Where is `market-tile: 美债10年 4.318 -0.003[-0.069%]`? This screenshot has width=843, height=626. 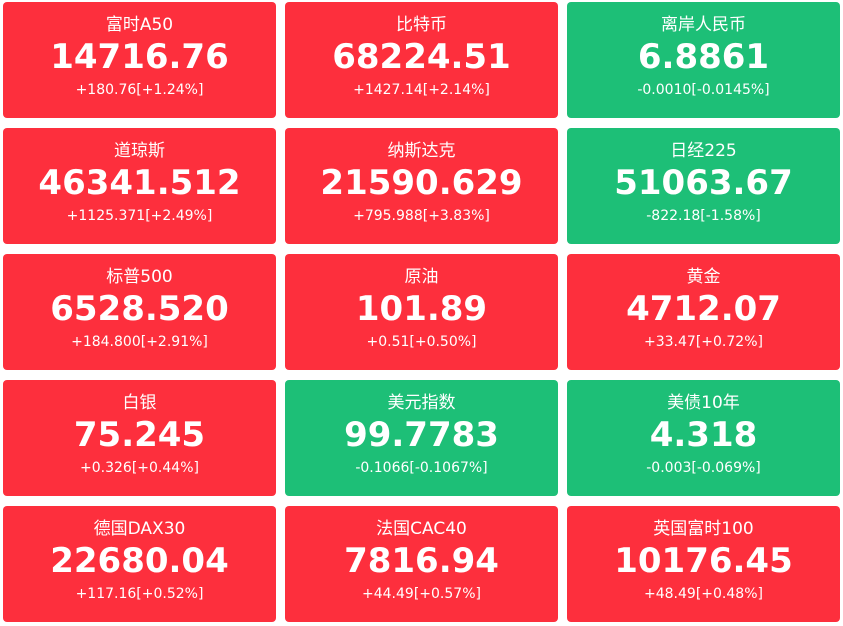
market-tile: 美债10年 4.318 -0.003[-0.069%] is located at coordinates (703, 438).